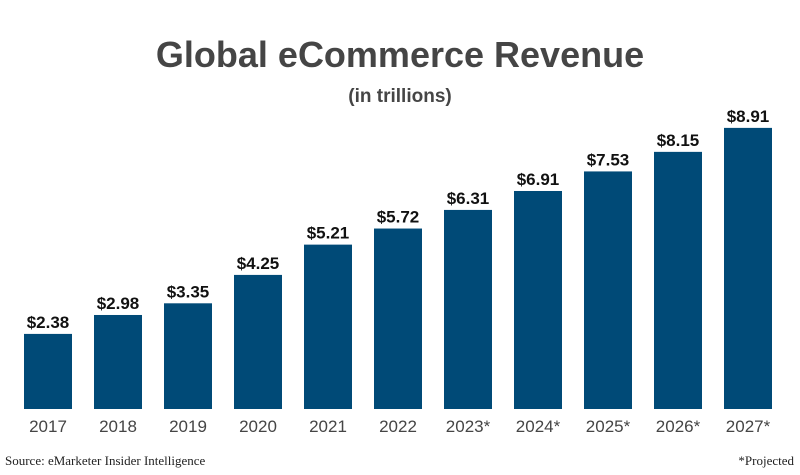 Image resolution: width=800 pixels, height=475 pixels. I want to click on x-tick-label: 2018, so click(118, 426).